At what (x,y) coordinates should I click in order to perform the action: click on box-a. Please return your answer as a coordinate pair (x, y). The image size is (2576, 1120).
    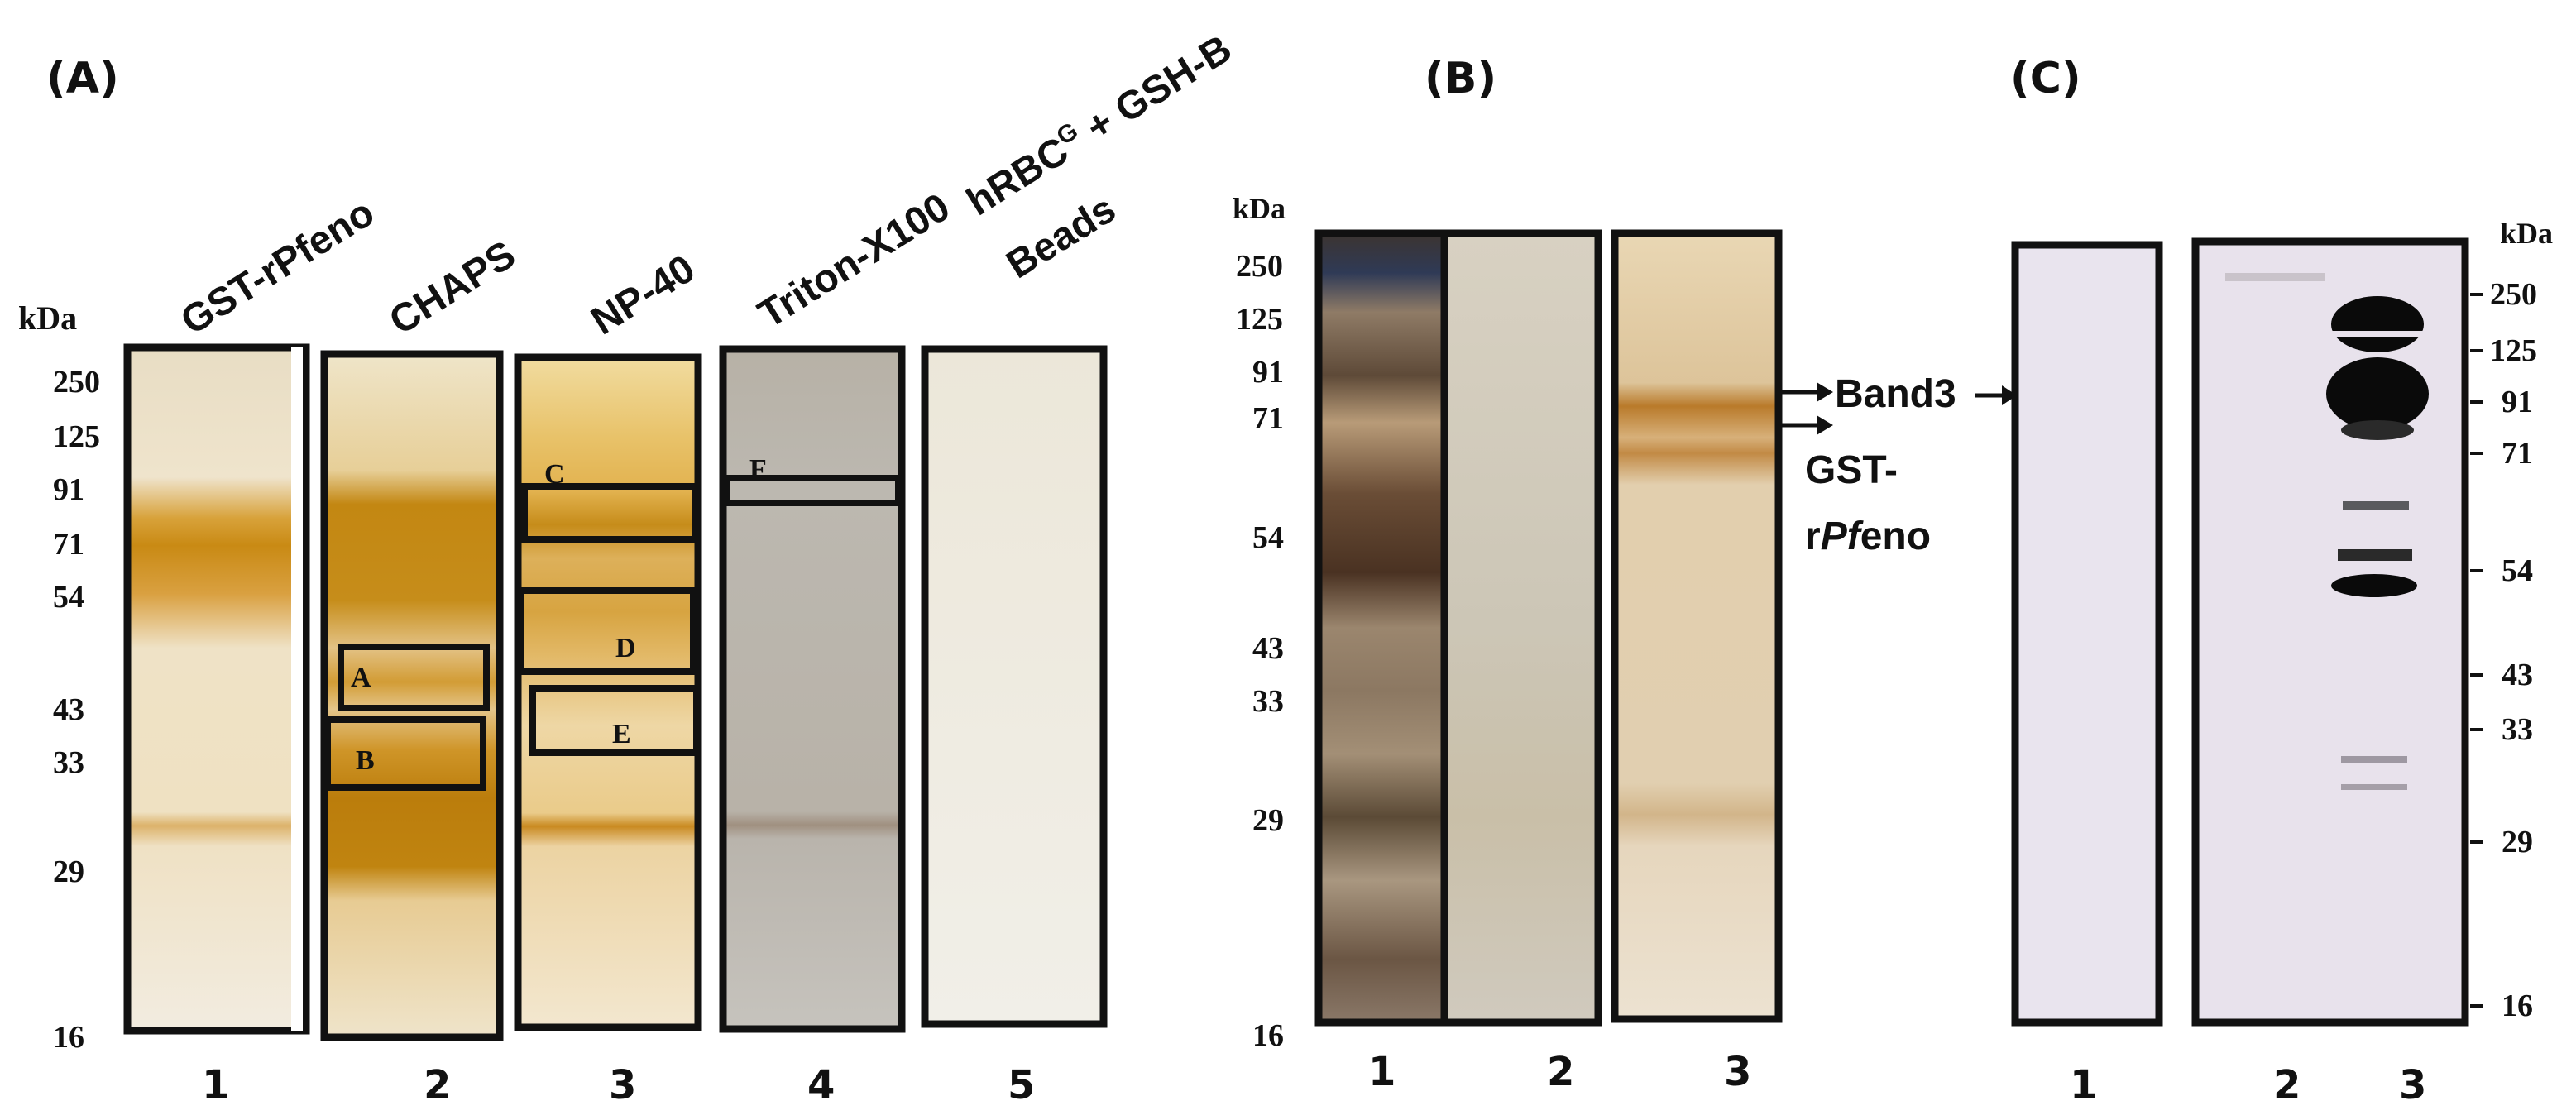
    Looking at the image, I should click on (414, 677).